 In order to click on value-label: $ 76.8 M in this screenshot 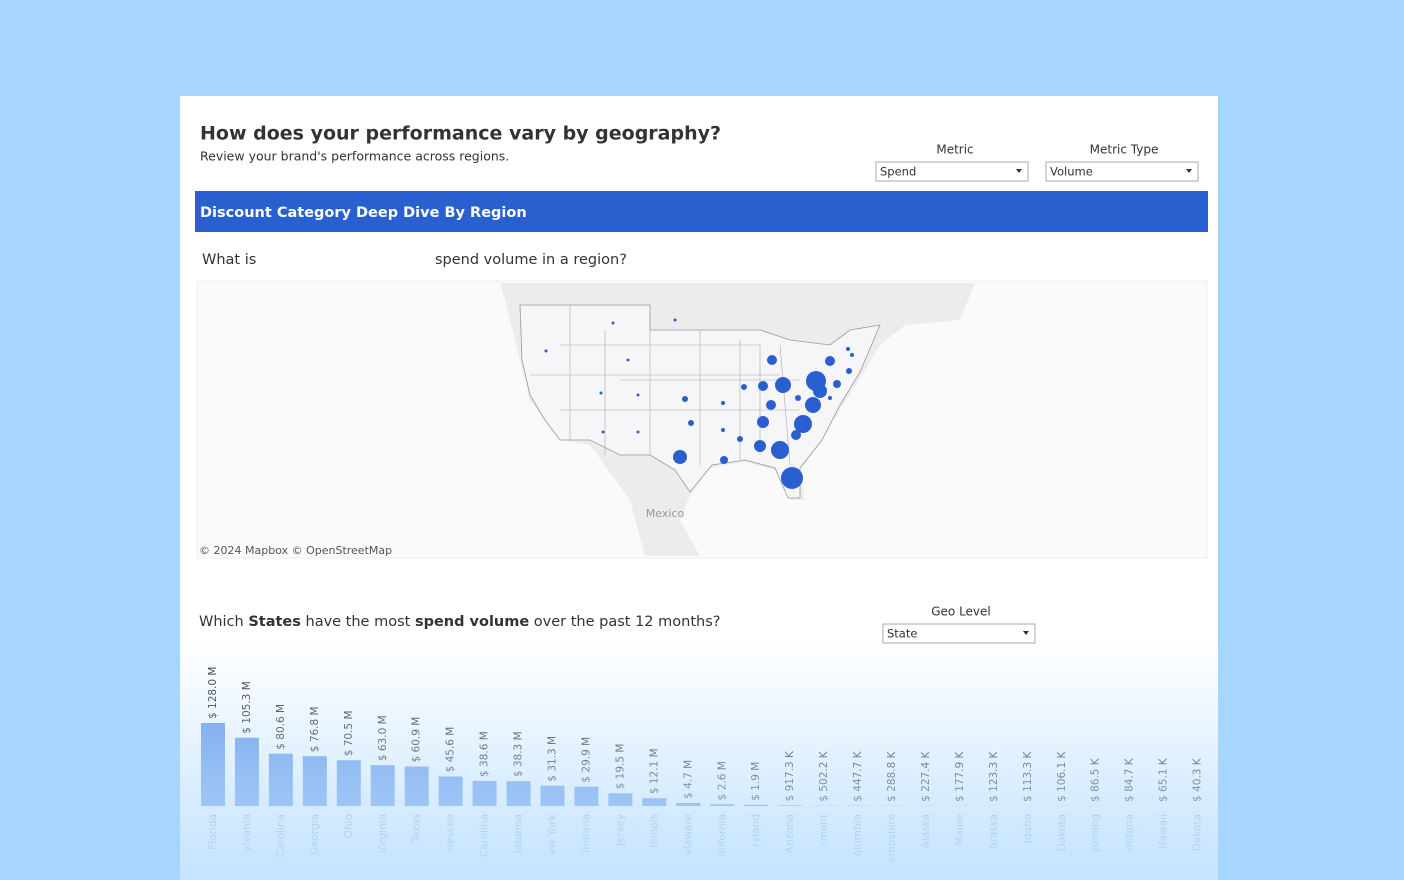, I will do `click(315, 729)`.